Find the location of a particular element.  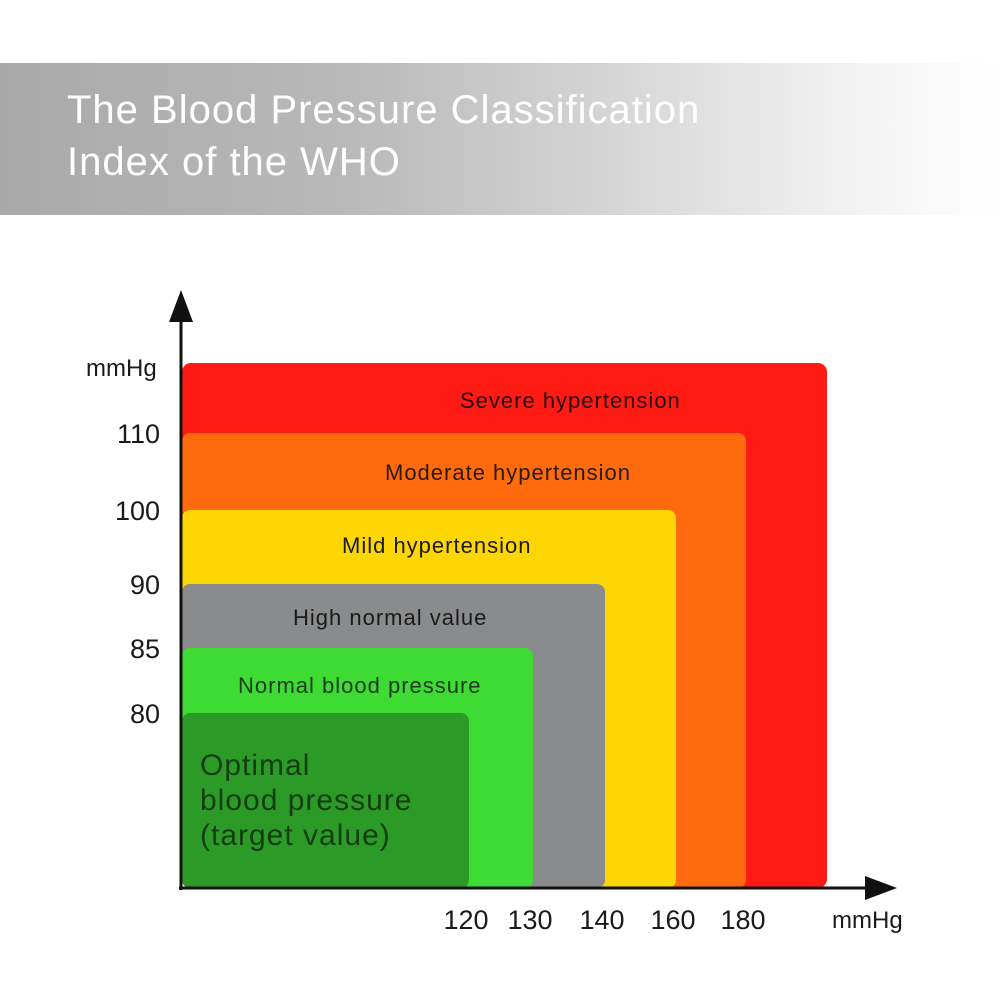

page-title-line-2: Index of the WHO is located at coordinates (234, 162).